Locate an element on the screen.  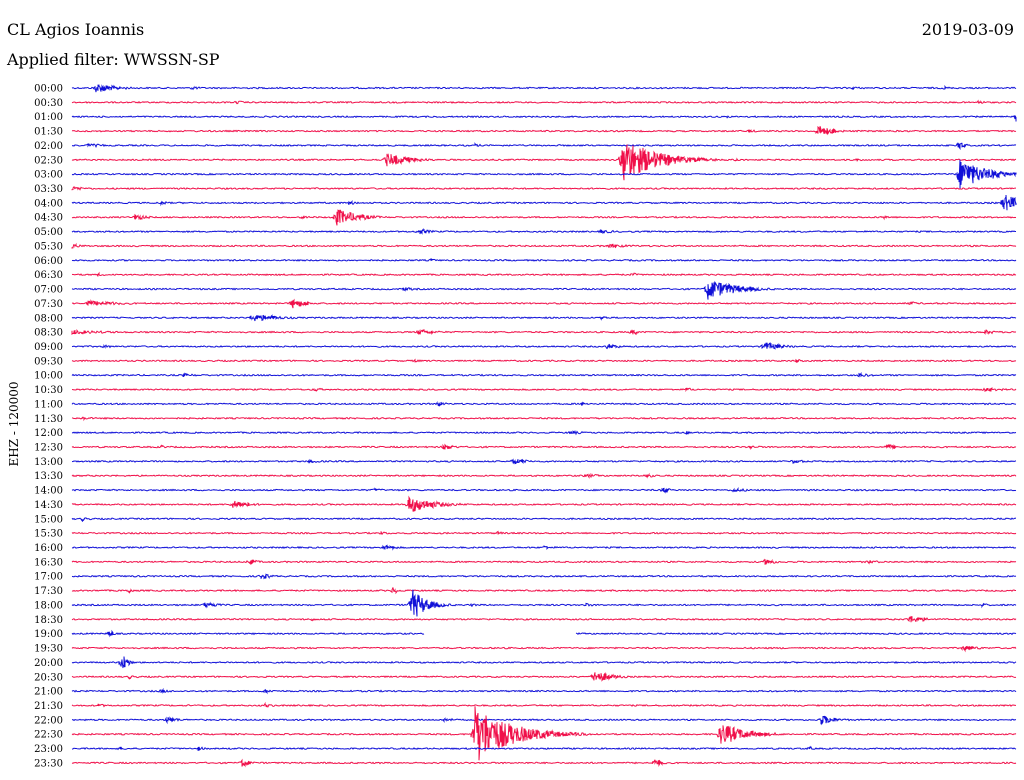
filter-label: Applied filter: WWSSN-SP is located at coordinates (113, 59).